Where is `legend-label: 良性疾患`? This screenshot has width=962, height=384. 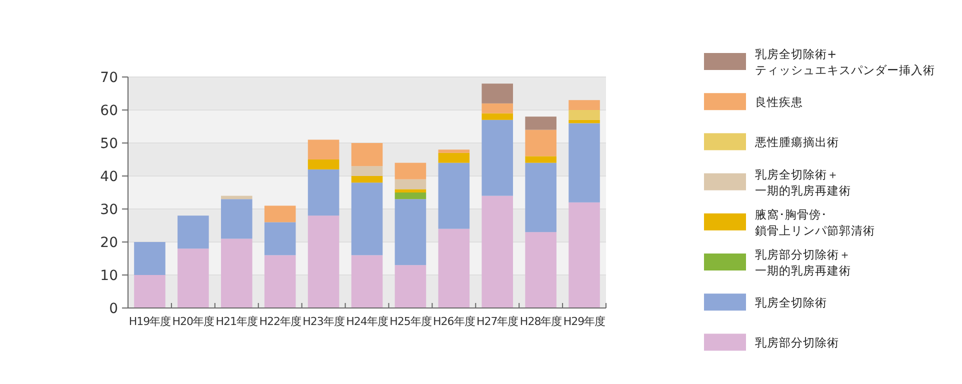
legend-label: 良性疾患 is located at coordinates (779, 102).